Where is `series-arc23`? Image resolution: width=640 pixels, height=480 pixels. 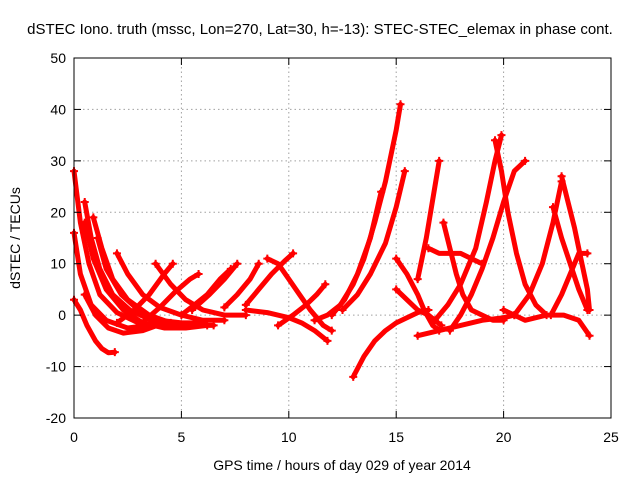 series-arc23 is located at coordinates (390, 343).